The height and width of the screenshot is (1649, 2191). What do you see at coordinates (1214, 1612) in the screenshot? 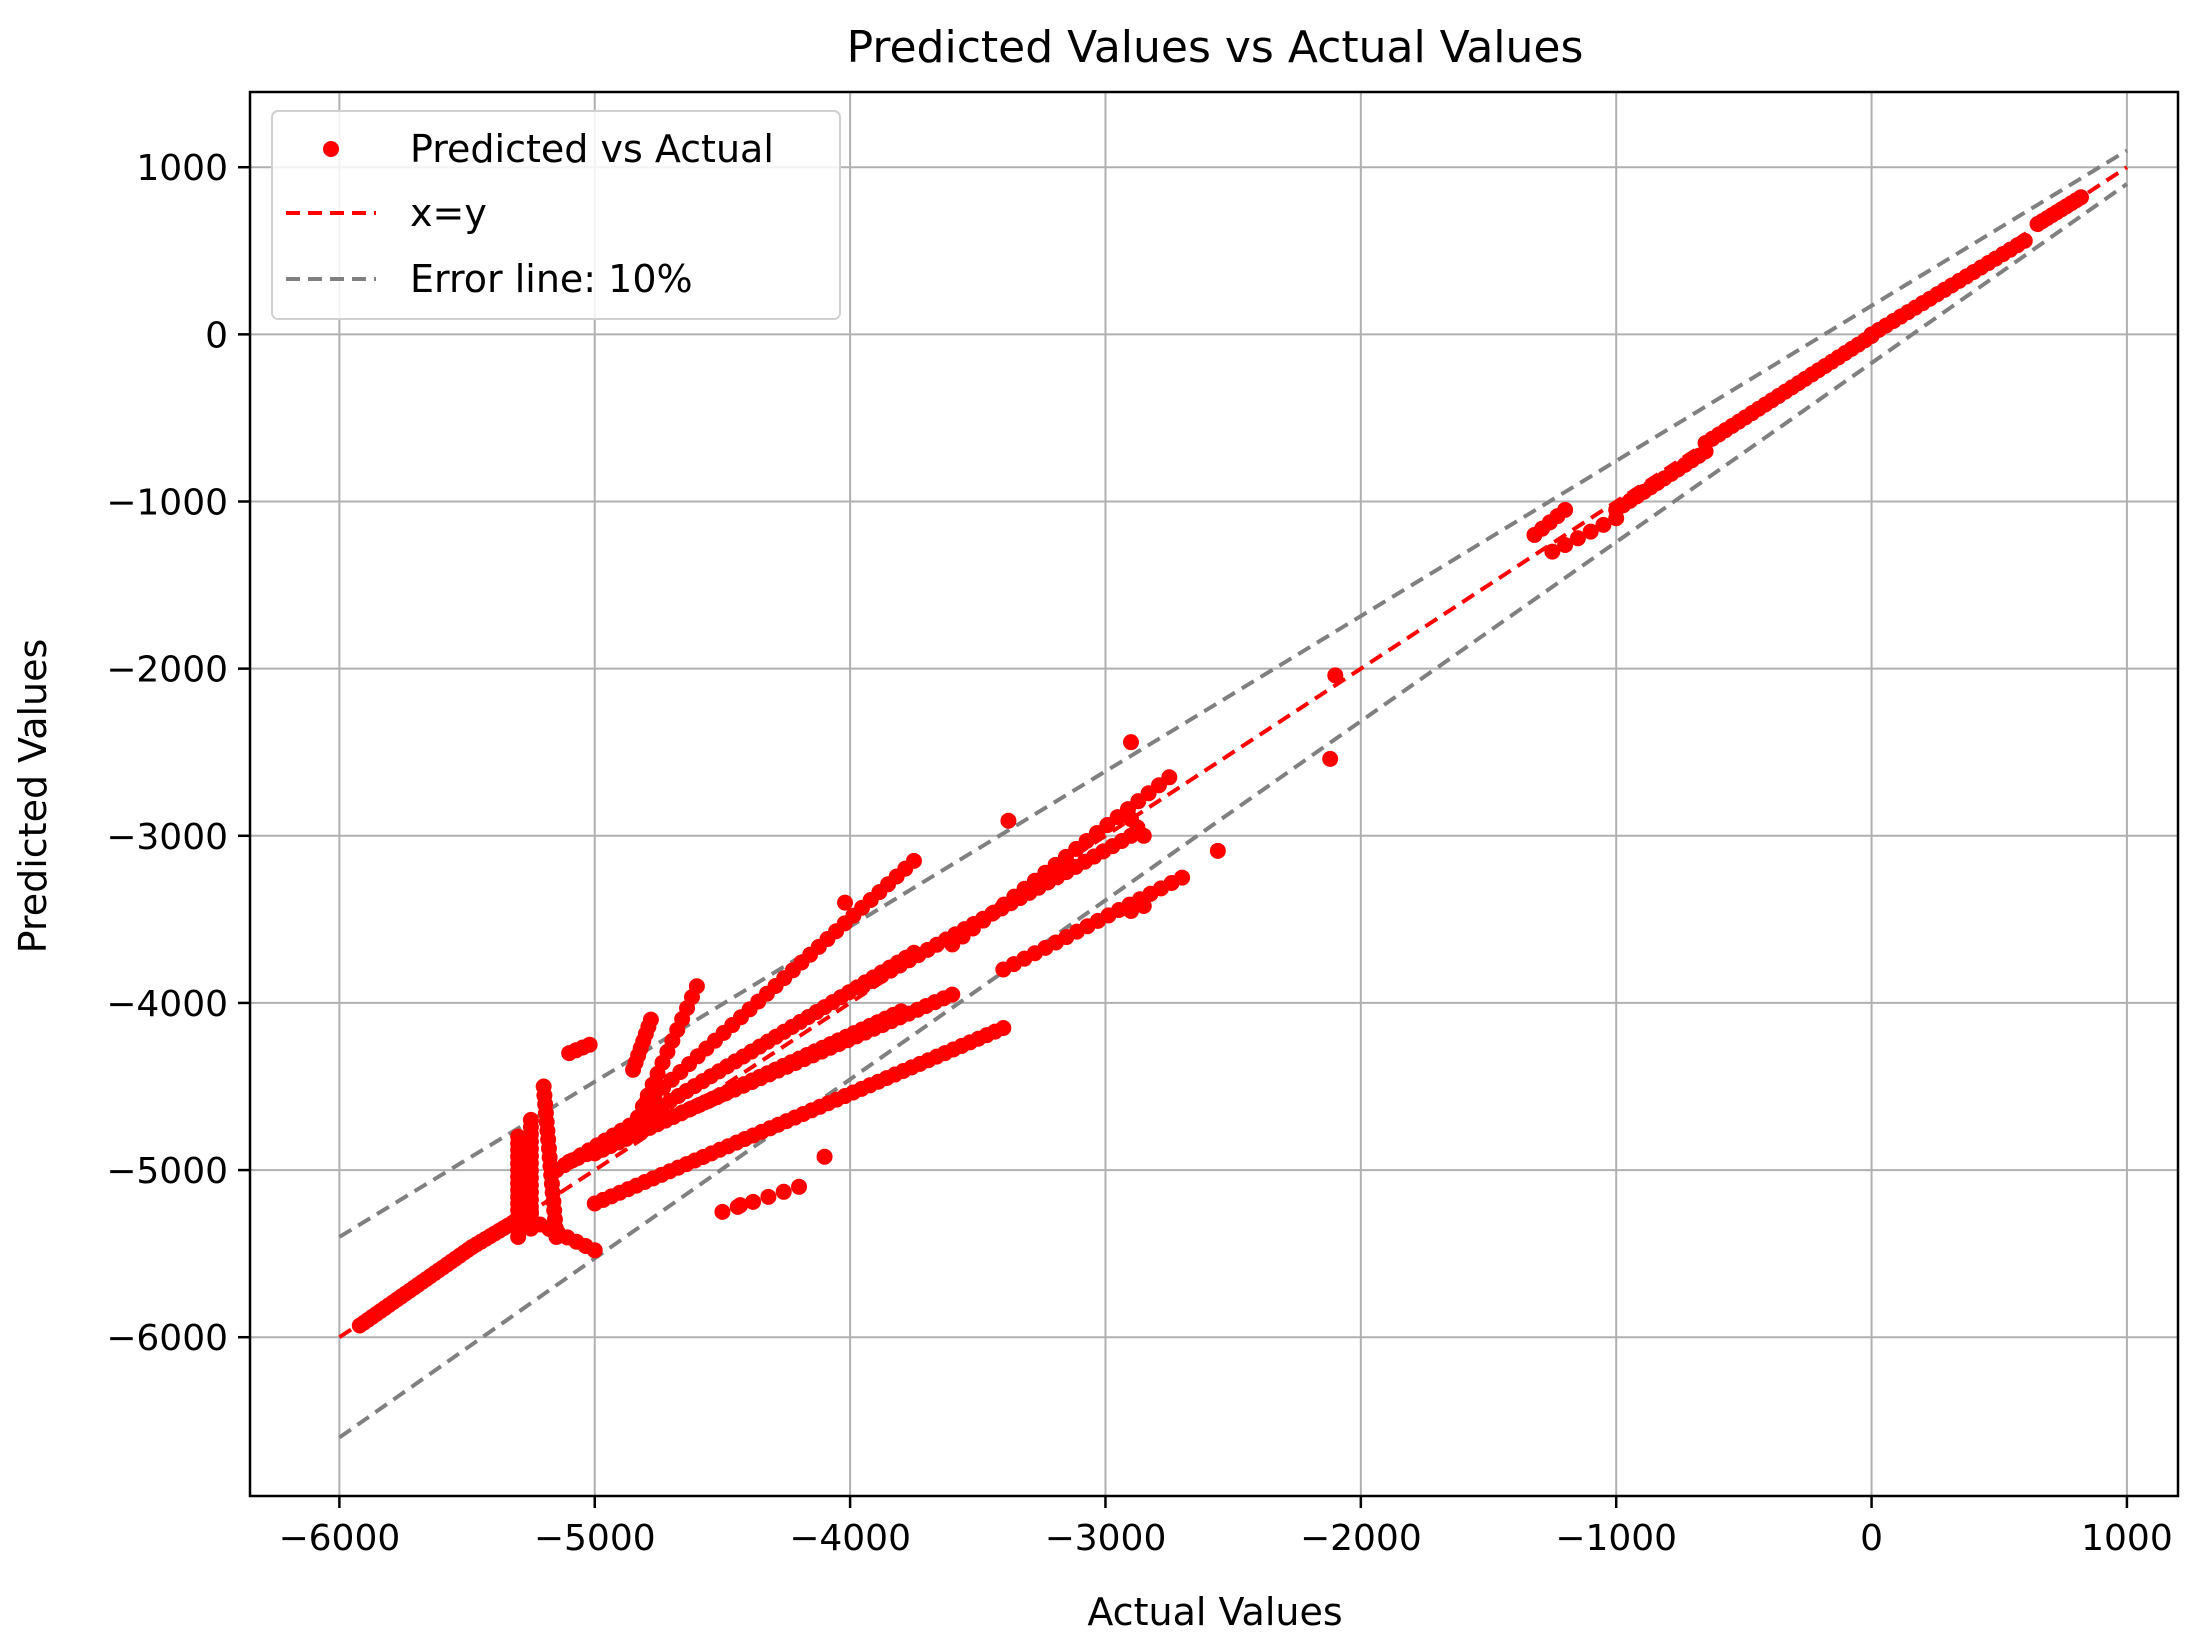
I see `x-axis-label: Actual Values` at bounding box center [1214, 1612].